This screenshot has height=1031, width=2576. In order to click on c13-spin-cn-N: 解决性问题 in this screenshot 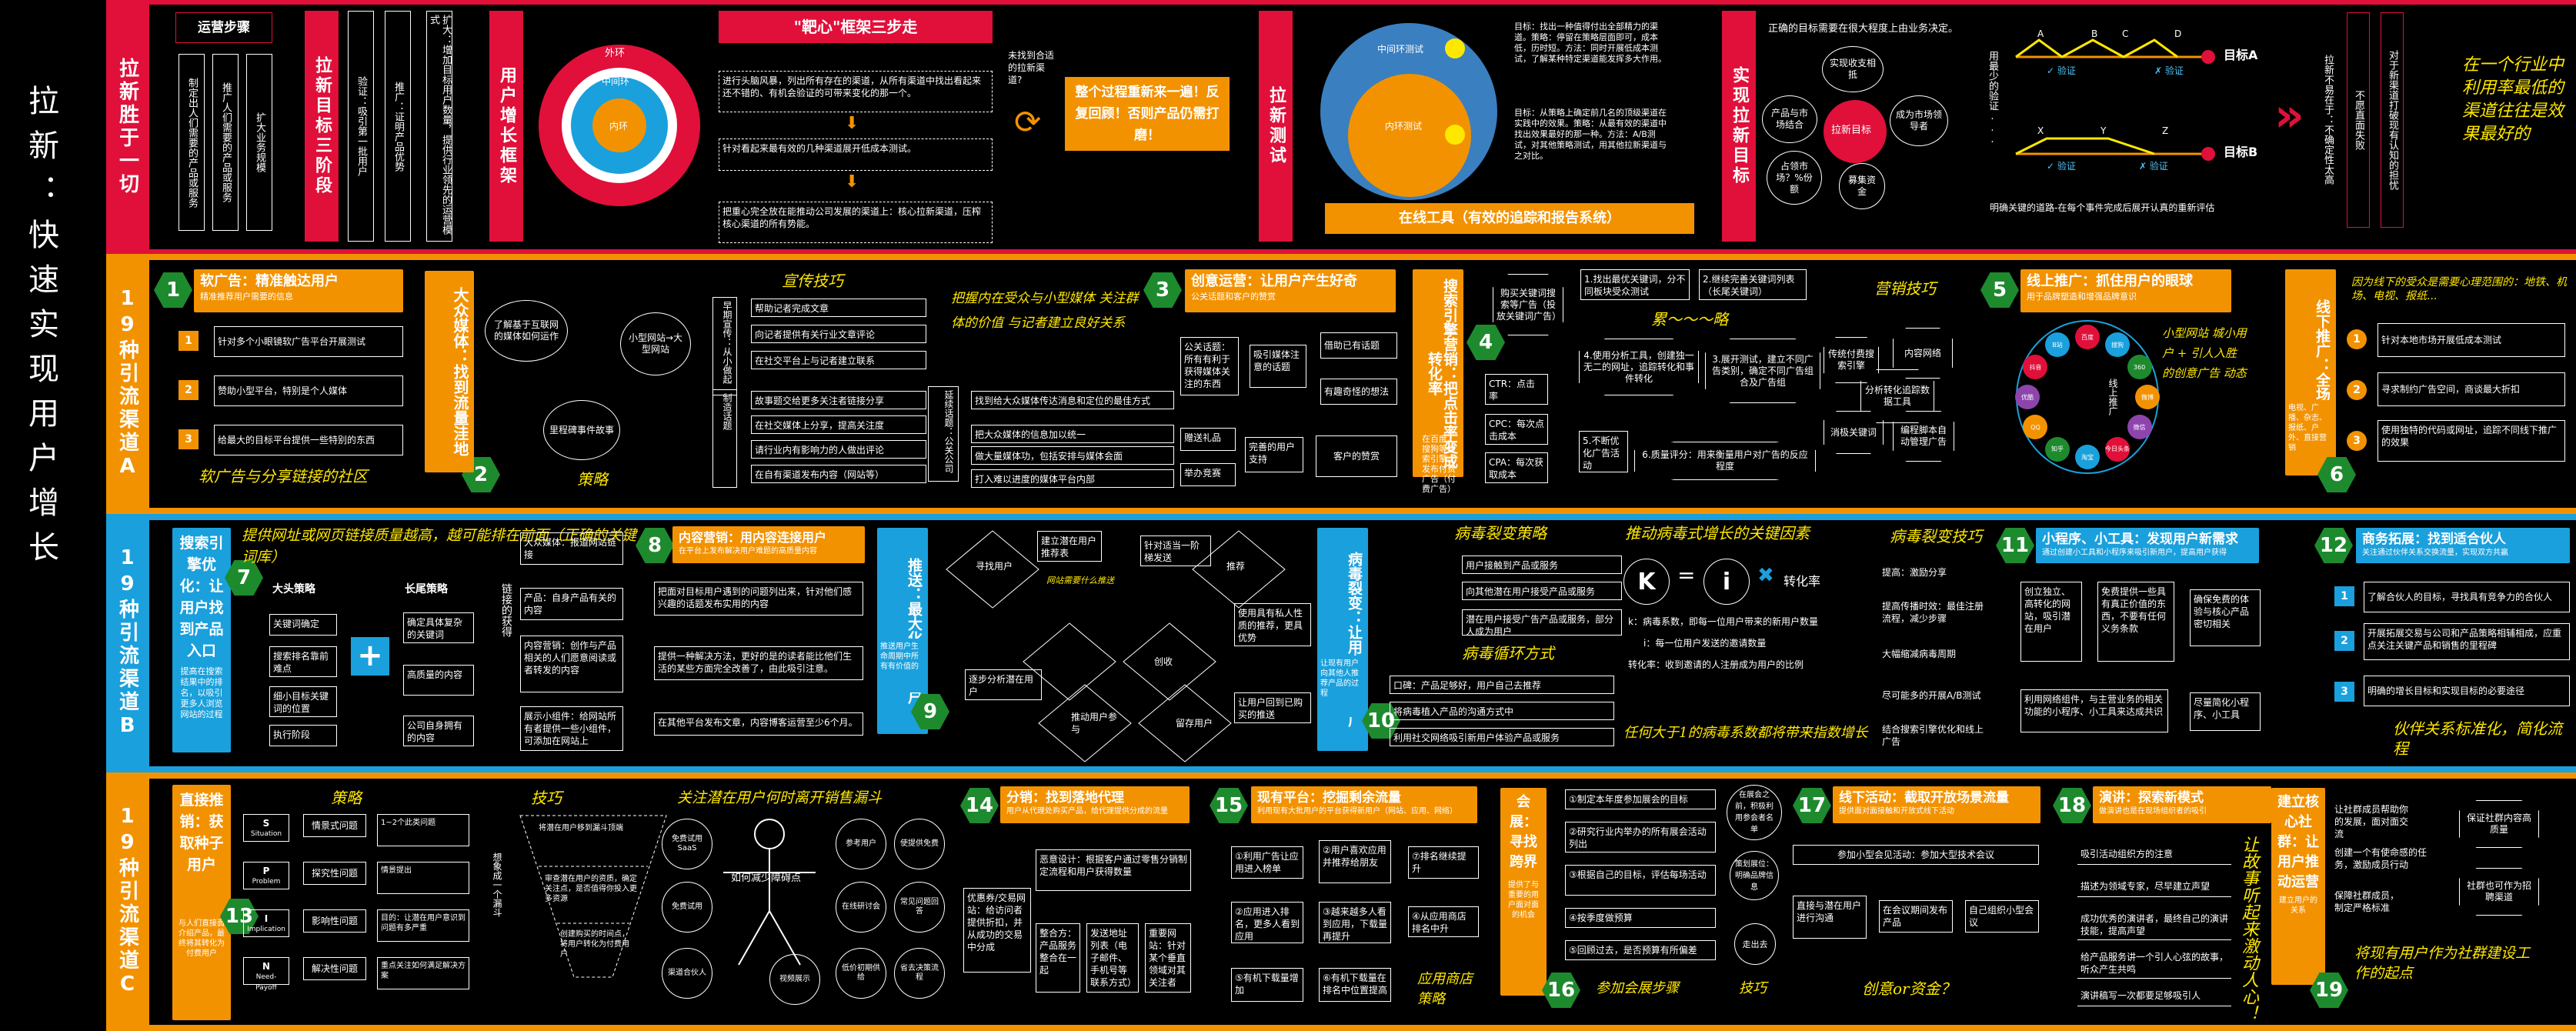, I will do `click(335, 969)`.